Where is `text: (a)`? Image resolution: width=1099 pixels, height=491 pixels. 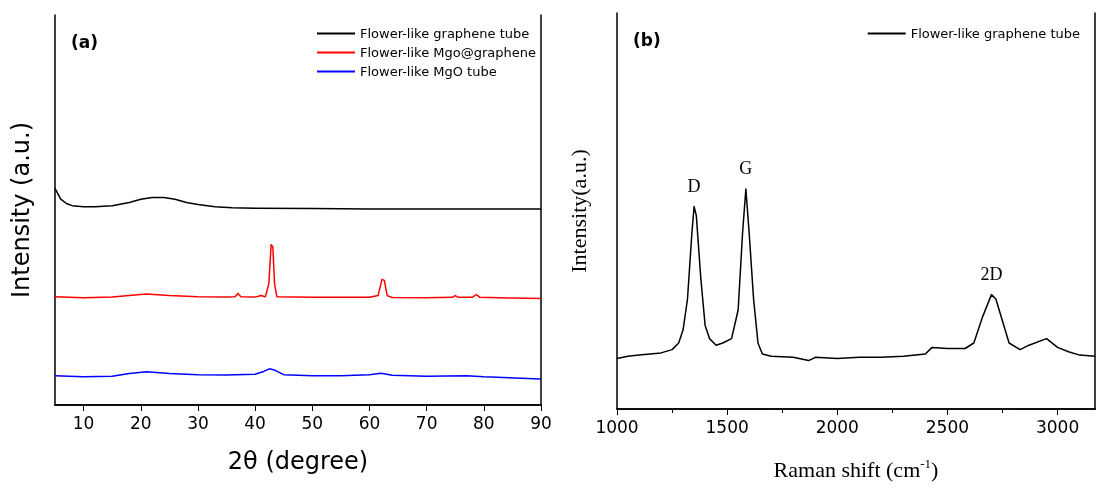
text: (a) is located at coordinates (85, 41).